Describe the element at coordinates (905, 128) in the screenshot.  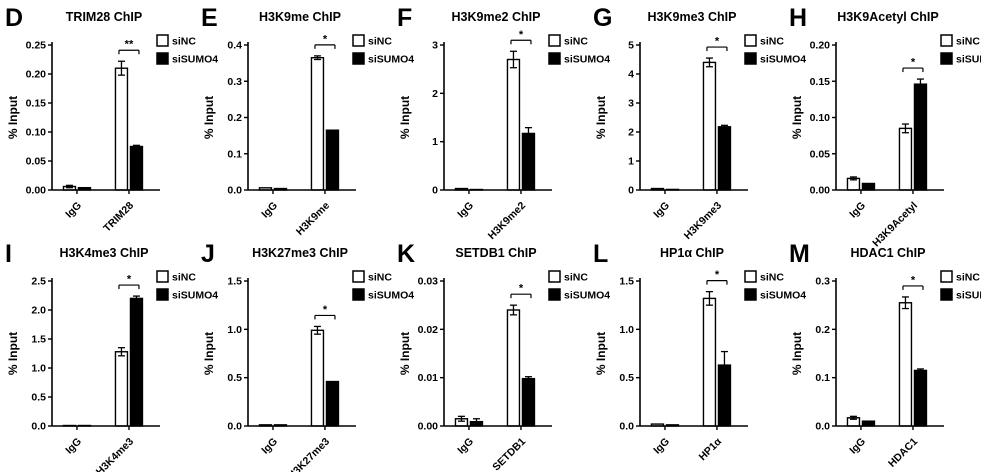
I see `error-bar-siNC-H3K9Acetyl` at that location.